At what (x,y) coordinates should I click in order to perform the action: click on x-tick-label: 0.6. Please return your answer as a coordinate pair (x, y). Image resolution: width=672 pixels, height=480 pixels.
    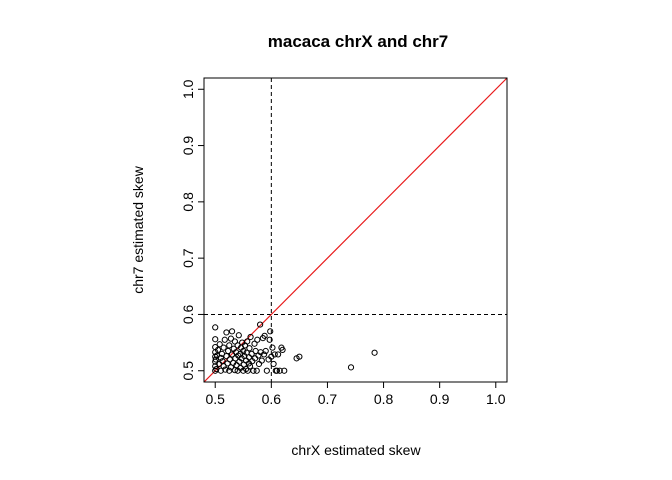
    Looking at the image, I should click on (272, 399).